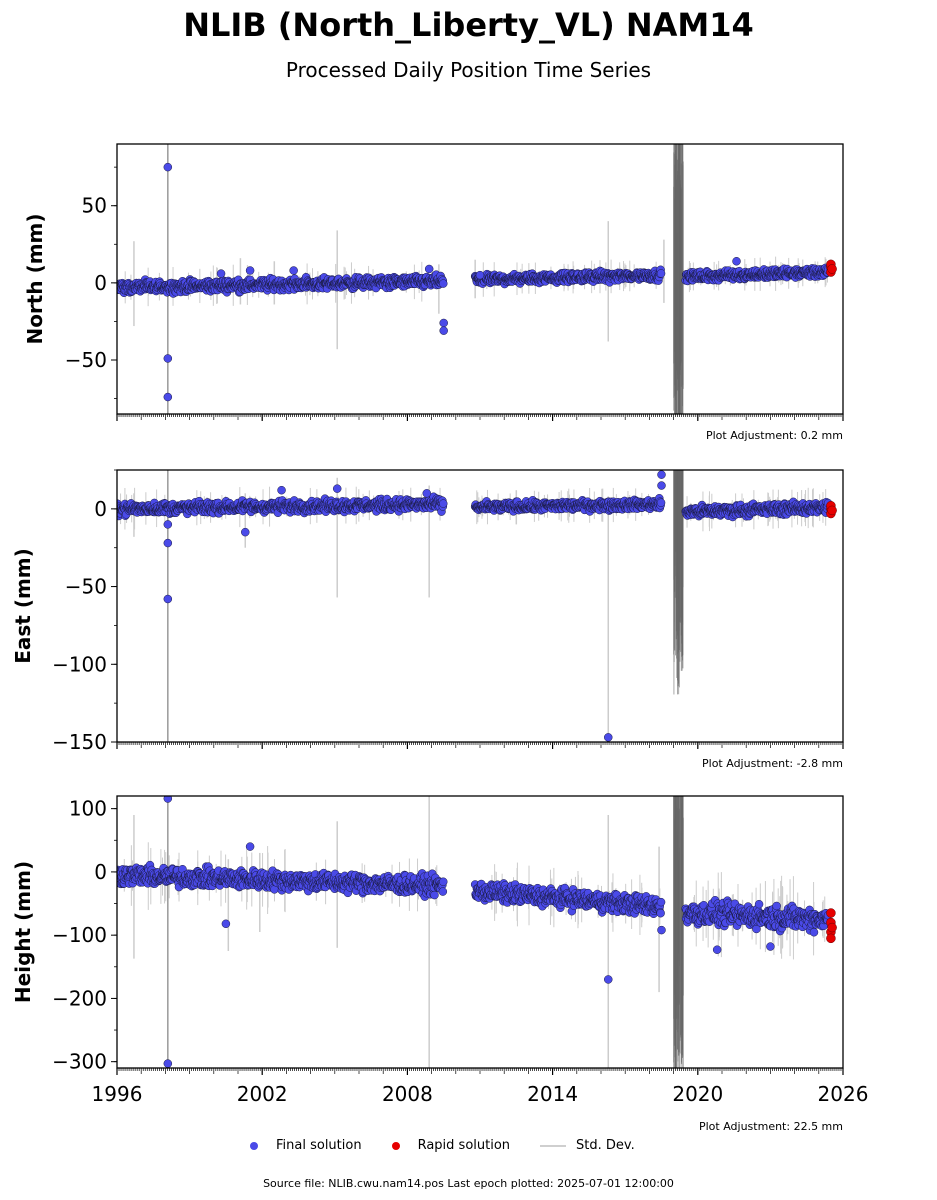 This screenshot has height=1200, width=937. What do you see at coordinates (94, 206) in the screenshot?
I see `y-tick-label: 50` at bounding box center [94, 206].